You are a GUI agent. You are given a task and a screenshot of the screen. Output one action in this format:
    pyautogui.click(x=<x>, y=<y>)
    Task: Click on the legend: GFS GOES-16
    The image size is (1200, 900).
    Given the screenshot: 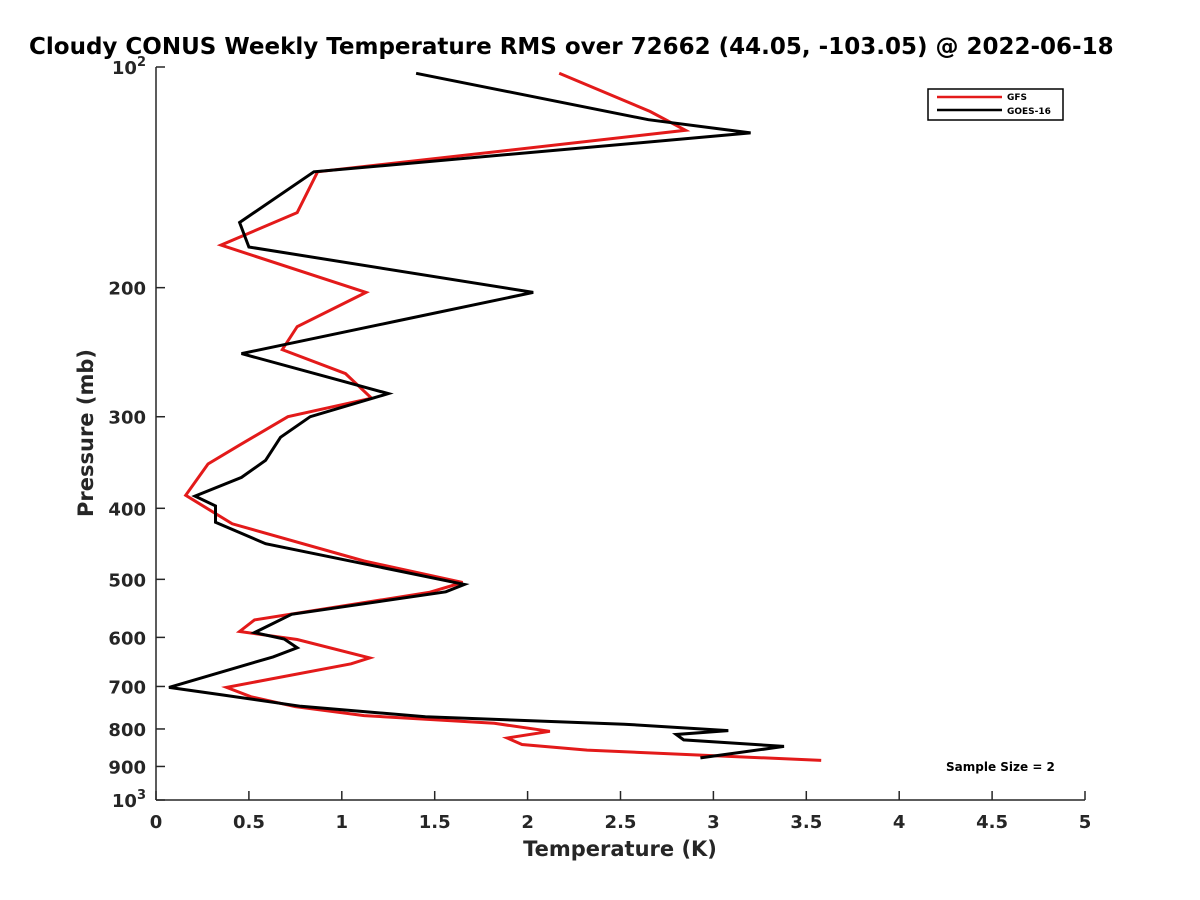 What is the action you would take?
    pyautogui.click(x=995, y=104)
    